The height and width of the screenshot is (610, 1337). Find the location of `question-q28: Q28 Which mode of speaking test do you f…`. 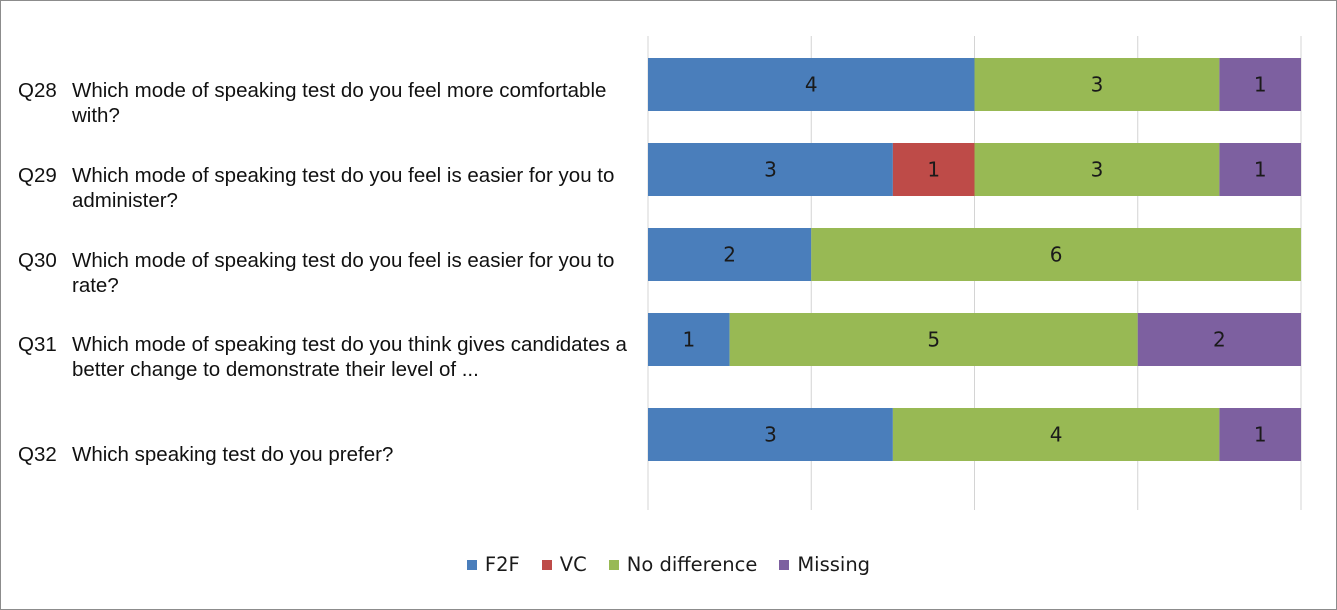

question-q28: Q28 Which mode of speaking test do you f… is located at coordinates (323, 103).